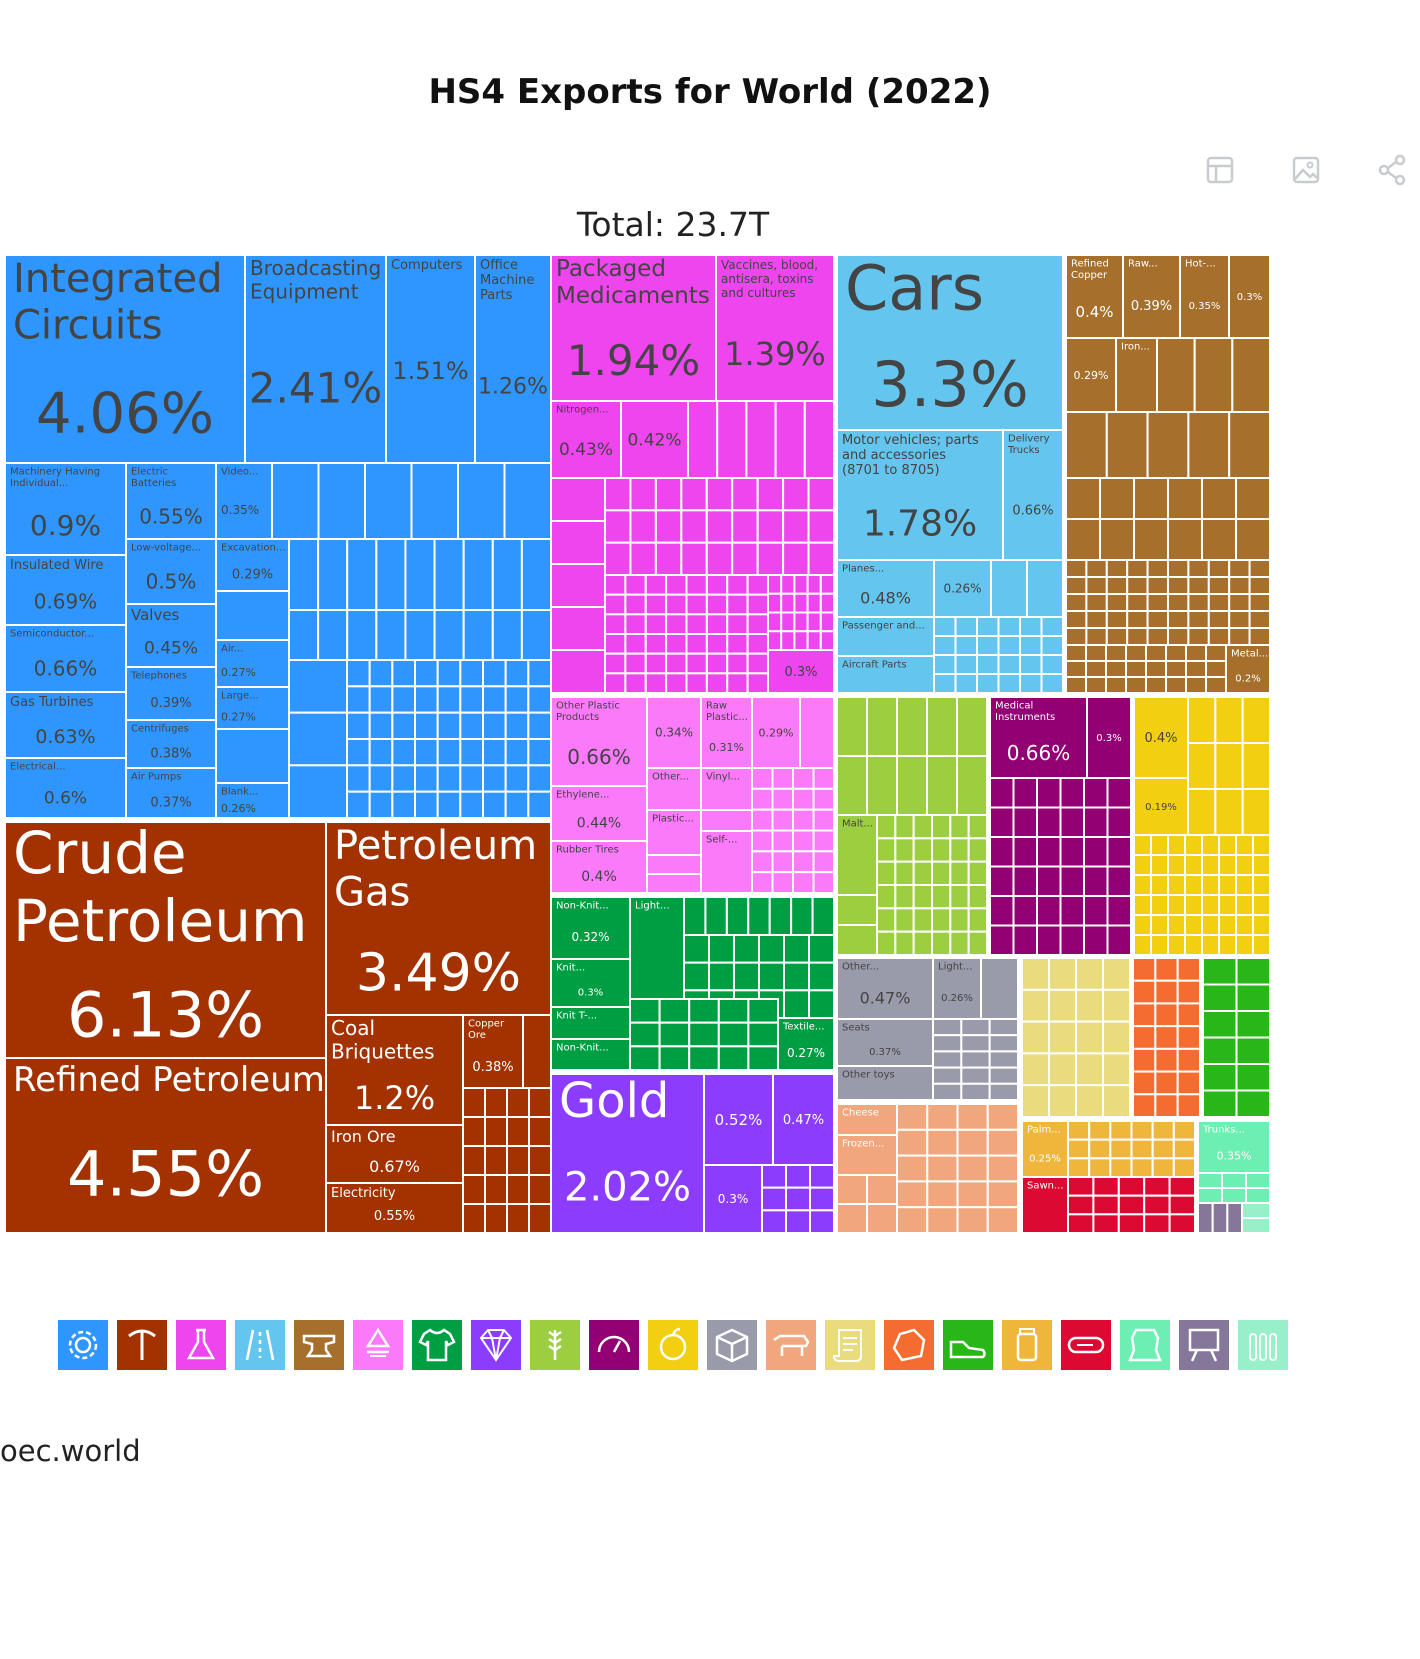 The width and height of the screenshot is (1420, 1659). I want to click on plastics-b-cell, so click(762, 883).